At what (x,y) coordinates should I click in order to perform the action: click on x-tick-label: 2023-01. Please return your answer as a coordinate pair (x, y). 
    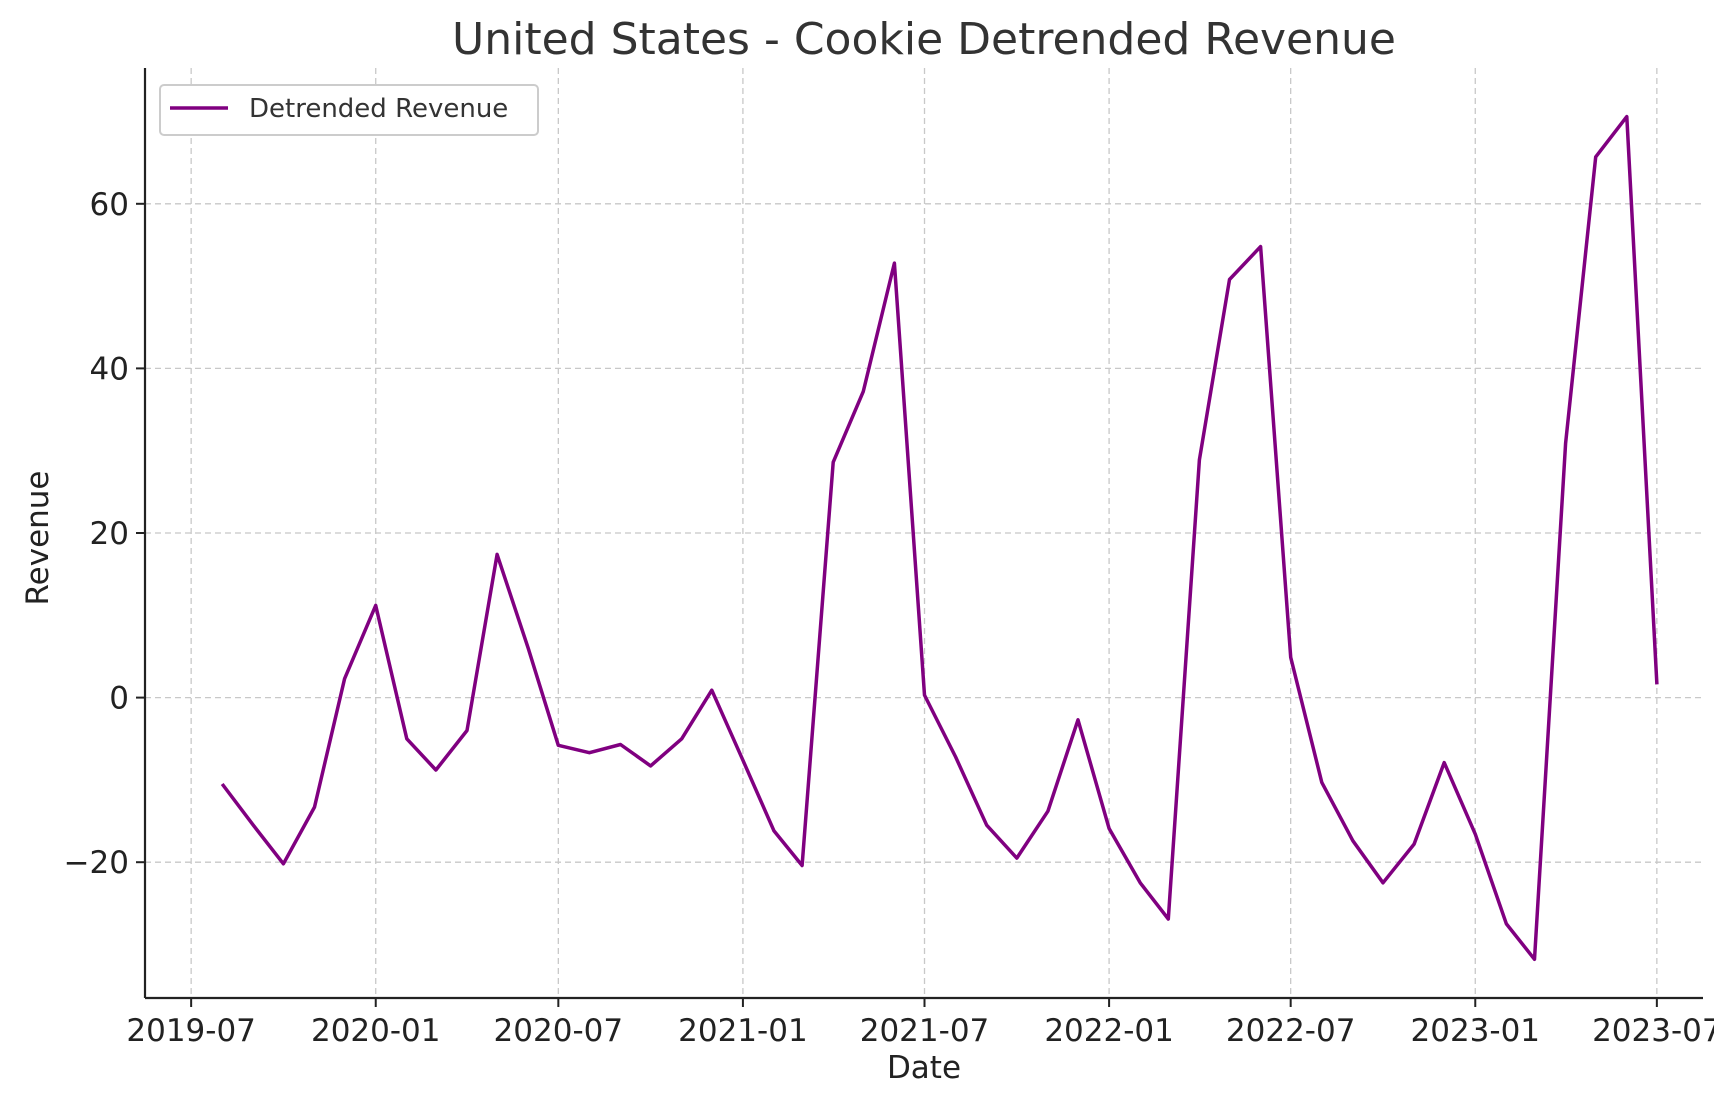
    Looking at the image, I should click on (1476, 1031).